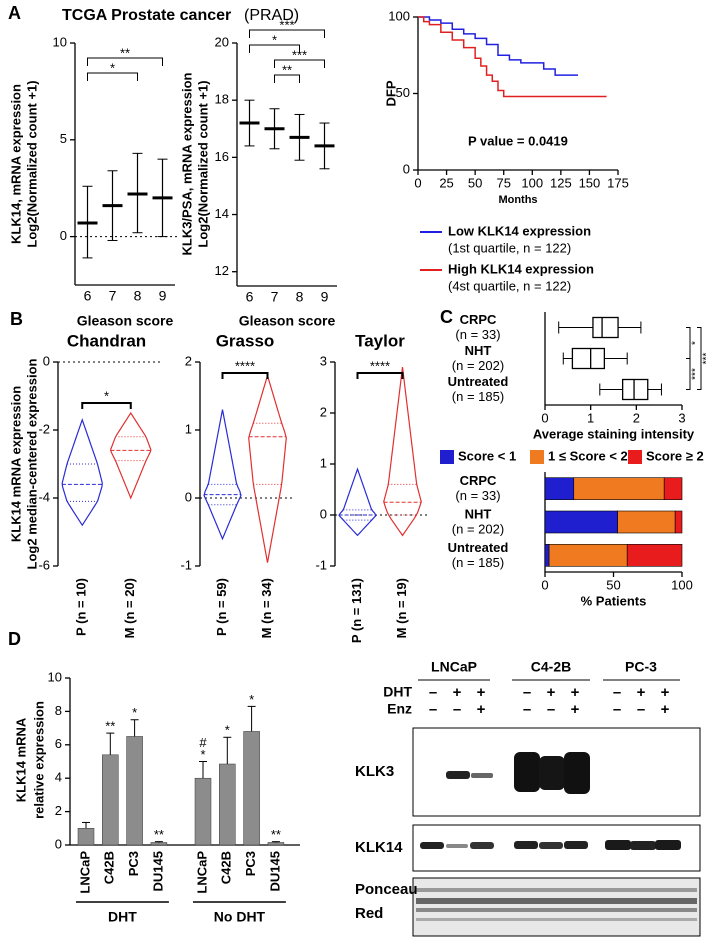  Describe the element at coordinates (446, 182) in the screenshot. I see `x-tick-label: 25` at that location.